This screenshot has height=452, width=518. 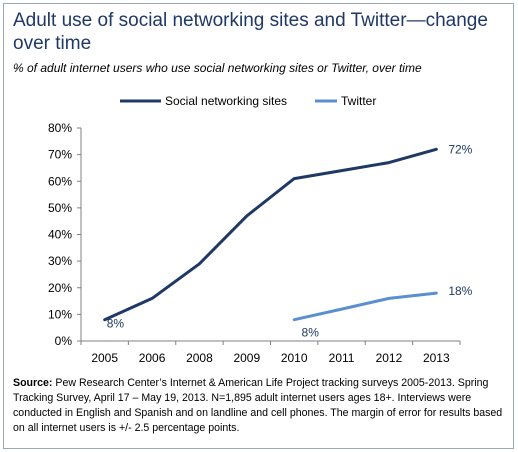 What do you see at coordinates (436, 358) in the screenshot?
I see `x-tick-label: 2013` at bounding box center [436, 358].